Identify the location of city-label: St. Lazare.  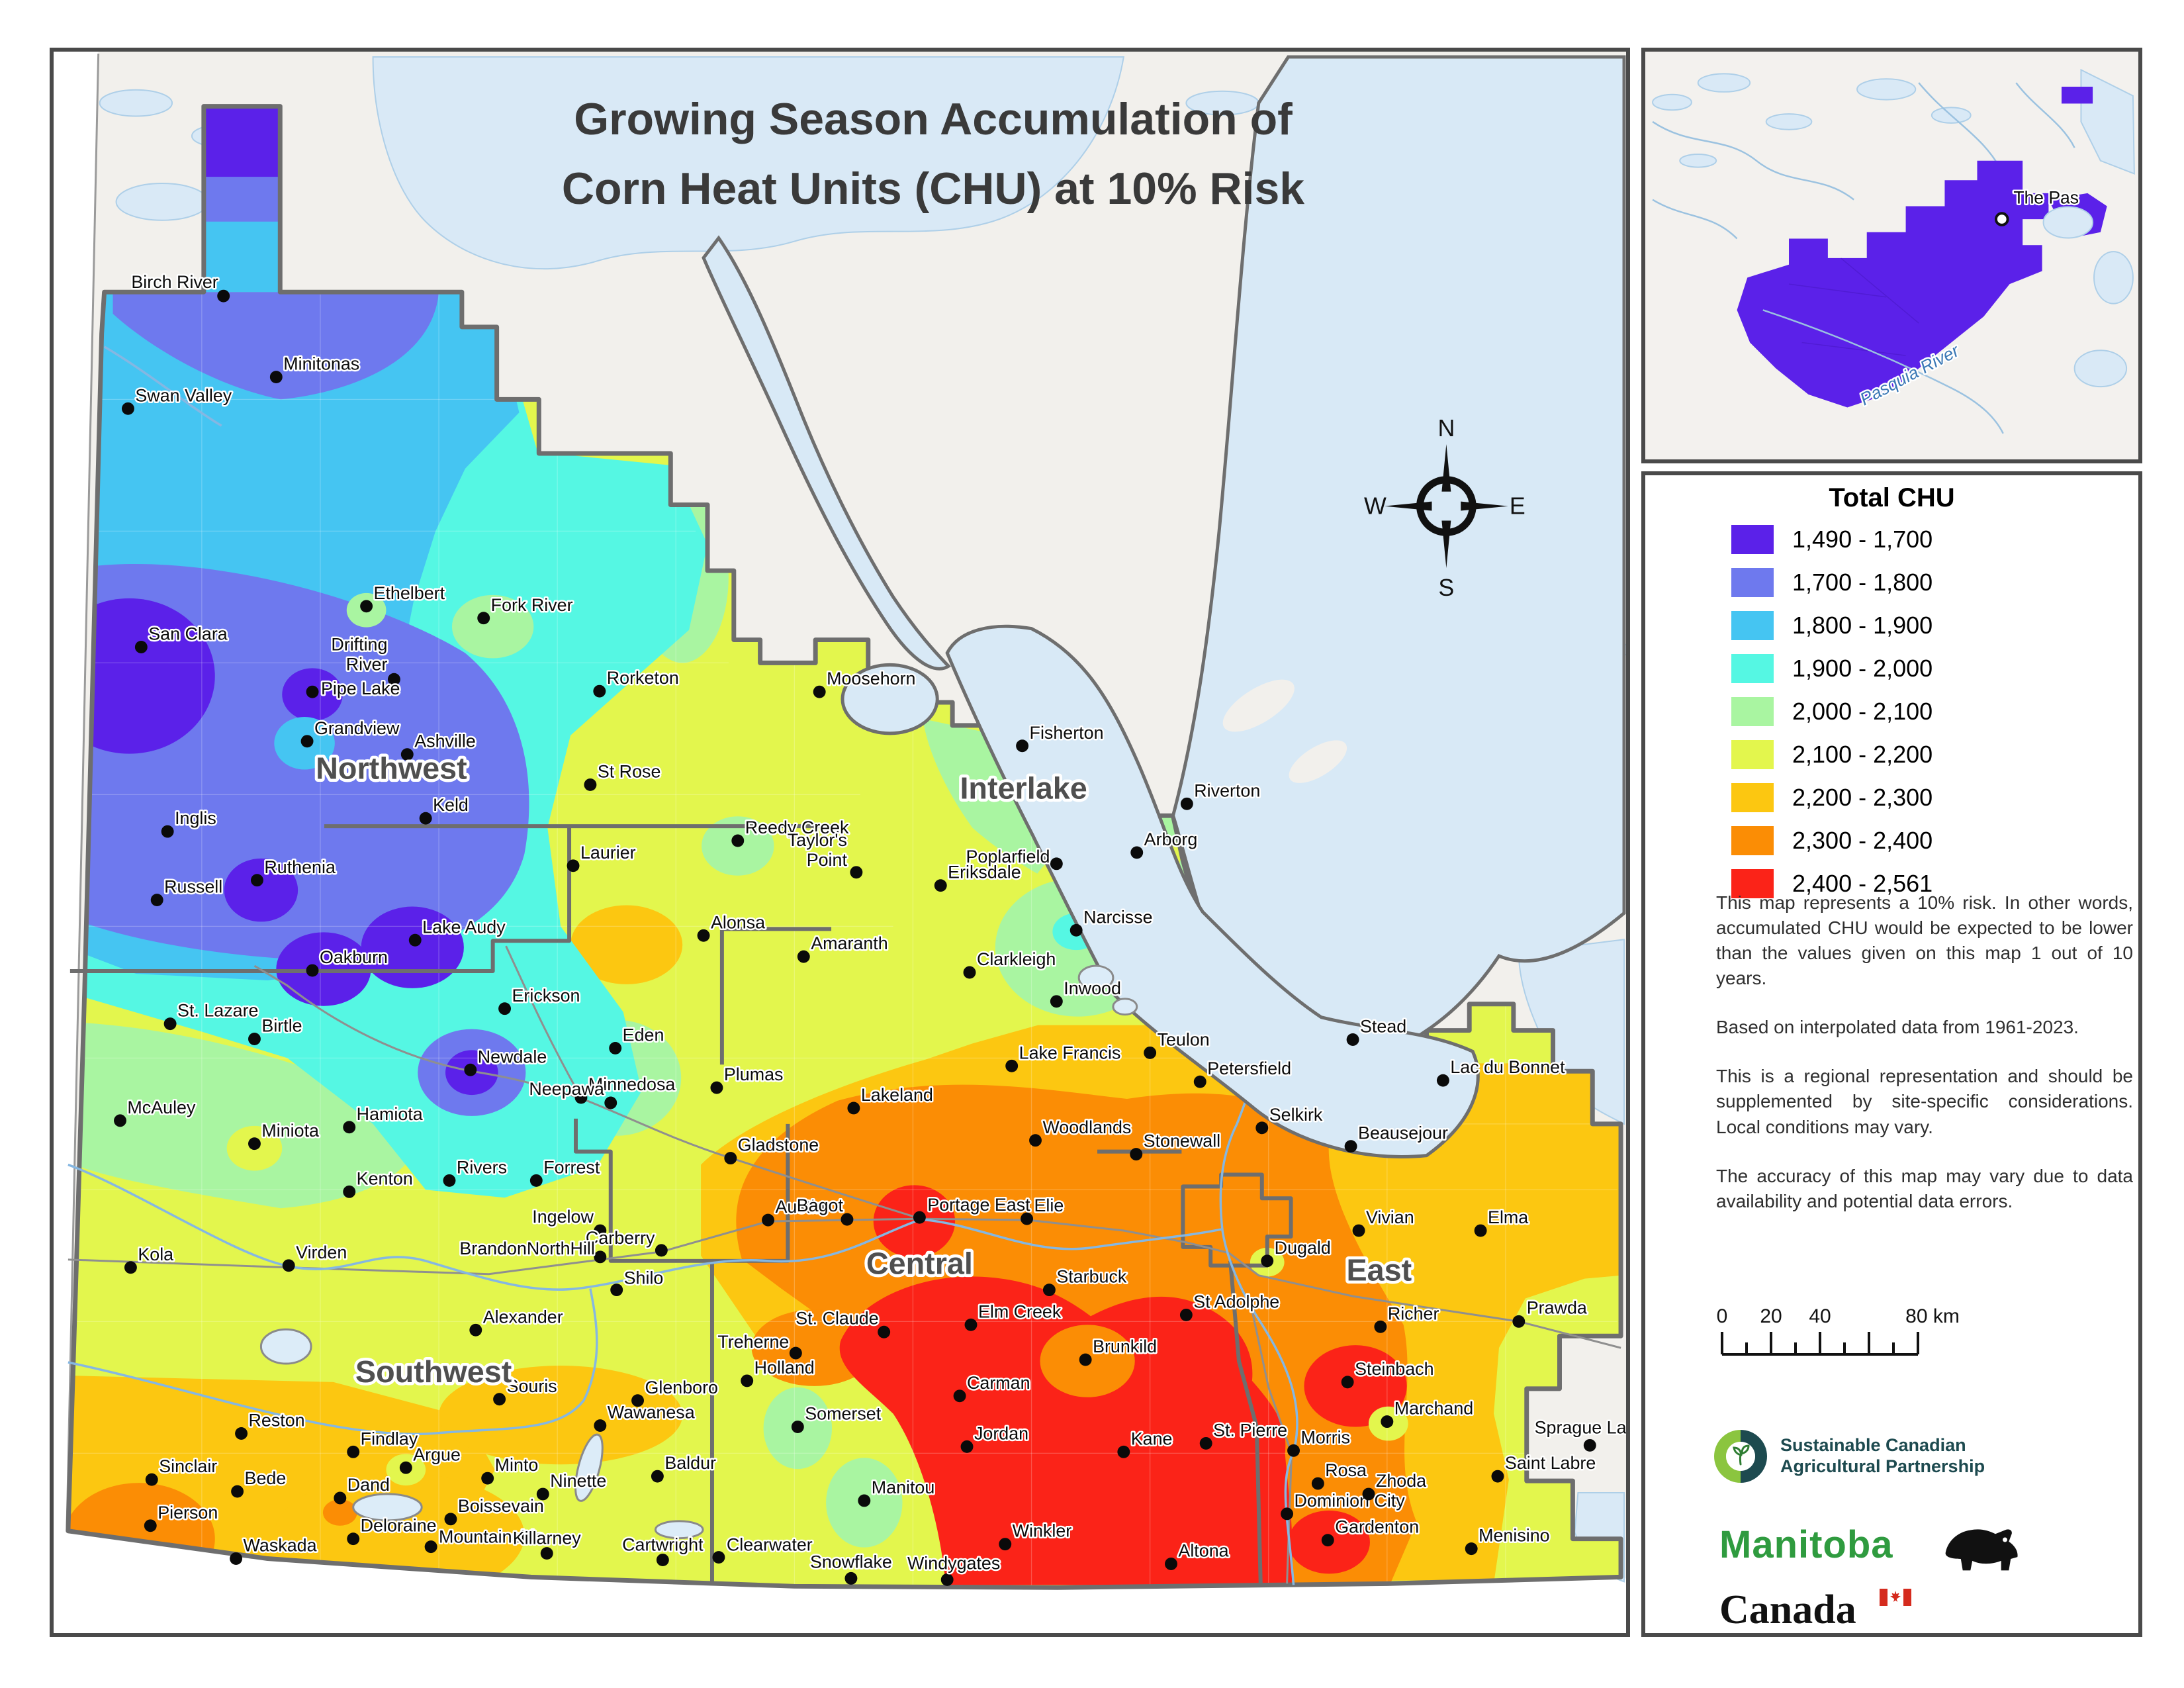
(218, 1011).